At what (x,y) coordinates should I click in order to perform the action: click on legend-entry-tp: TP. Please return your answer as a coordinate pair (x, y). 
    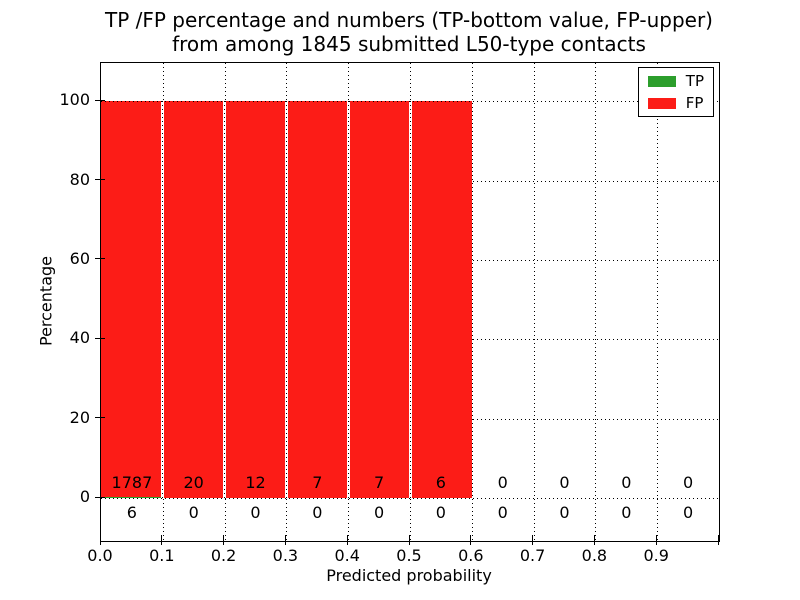
    Looking at the image, I should click on (675, 81).